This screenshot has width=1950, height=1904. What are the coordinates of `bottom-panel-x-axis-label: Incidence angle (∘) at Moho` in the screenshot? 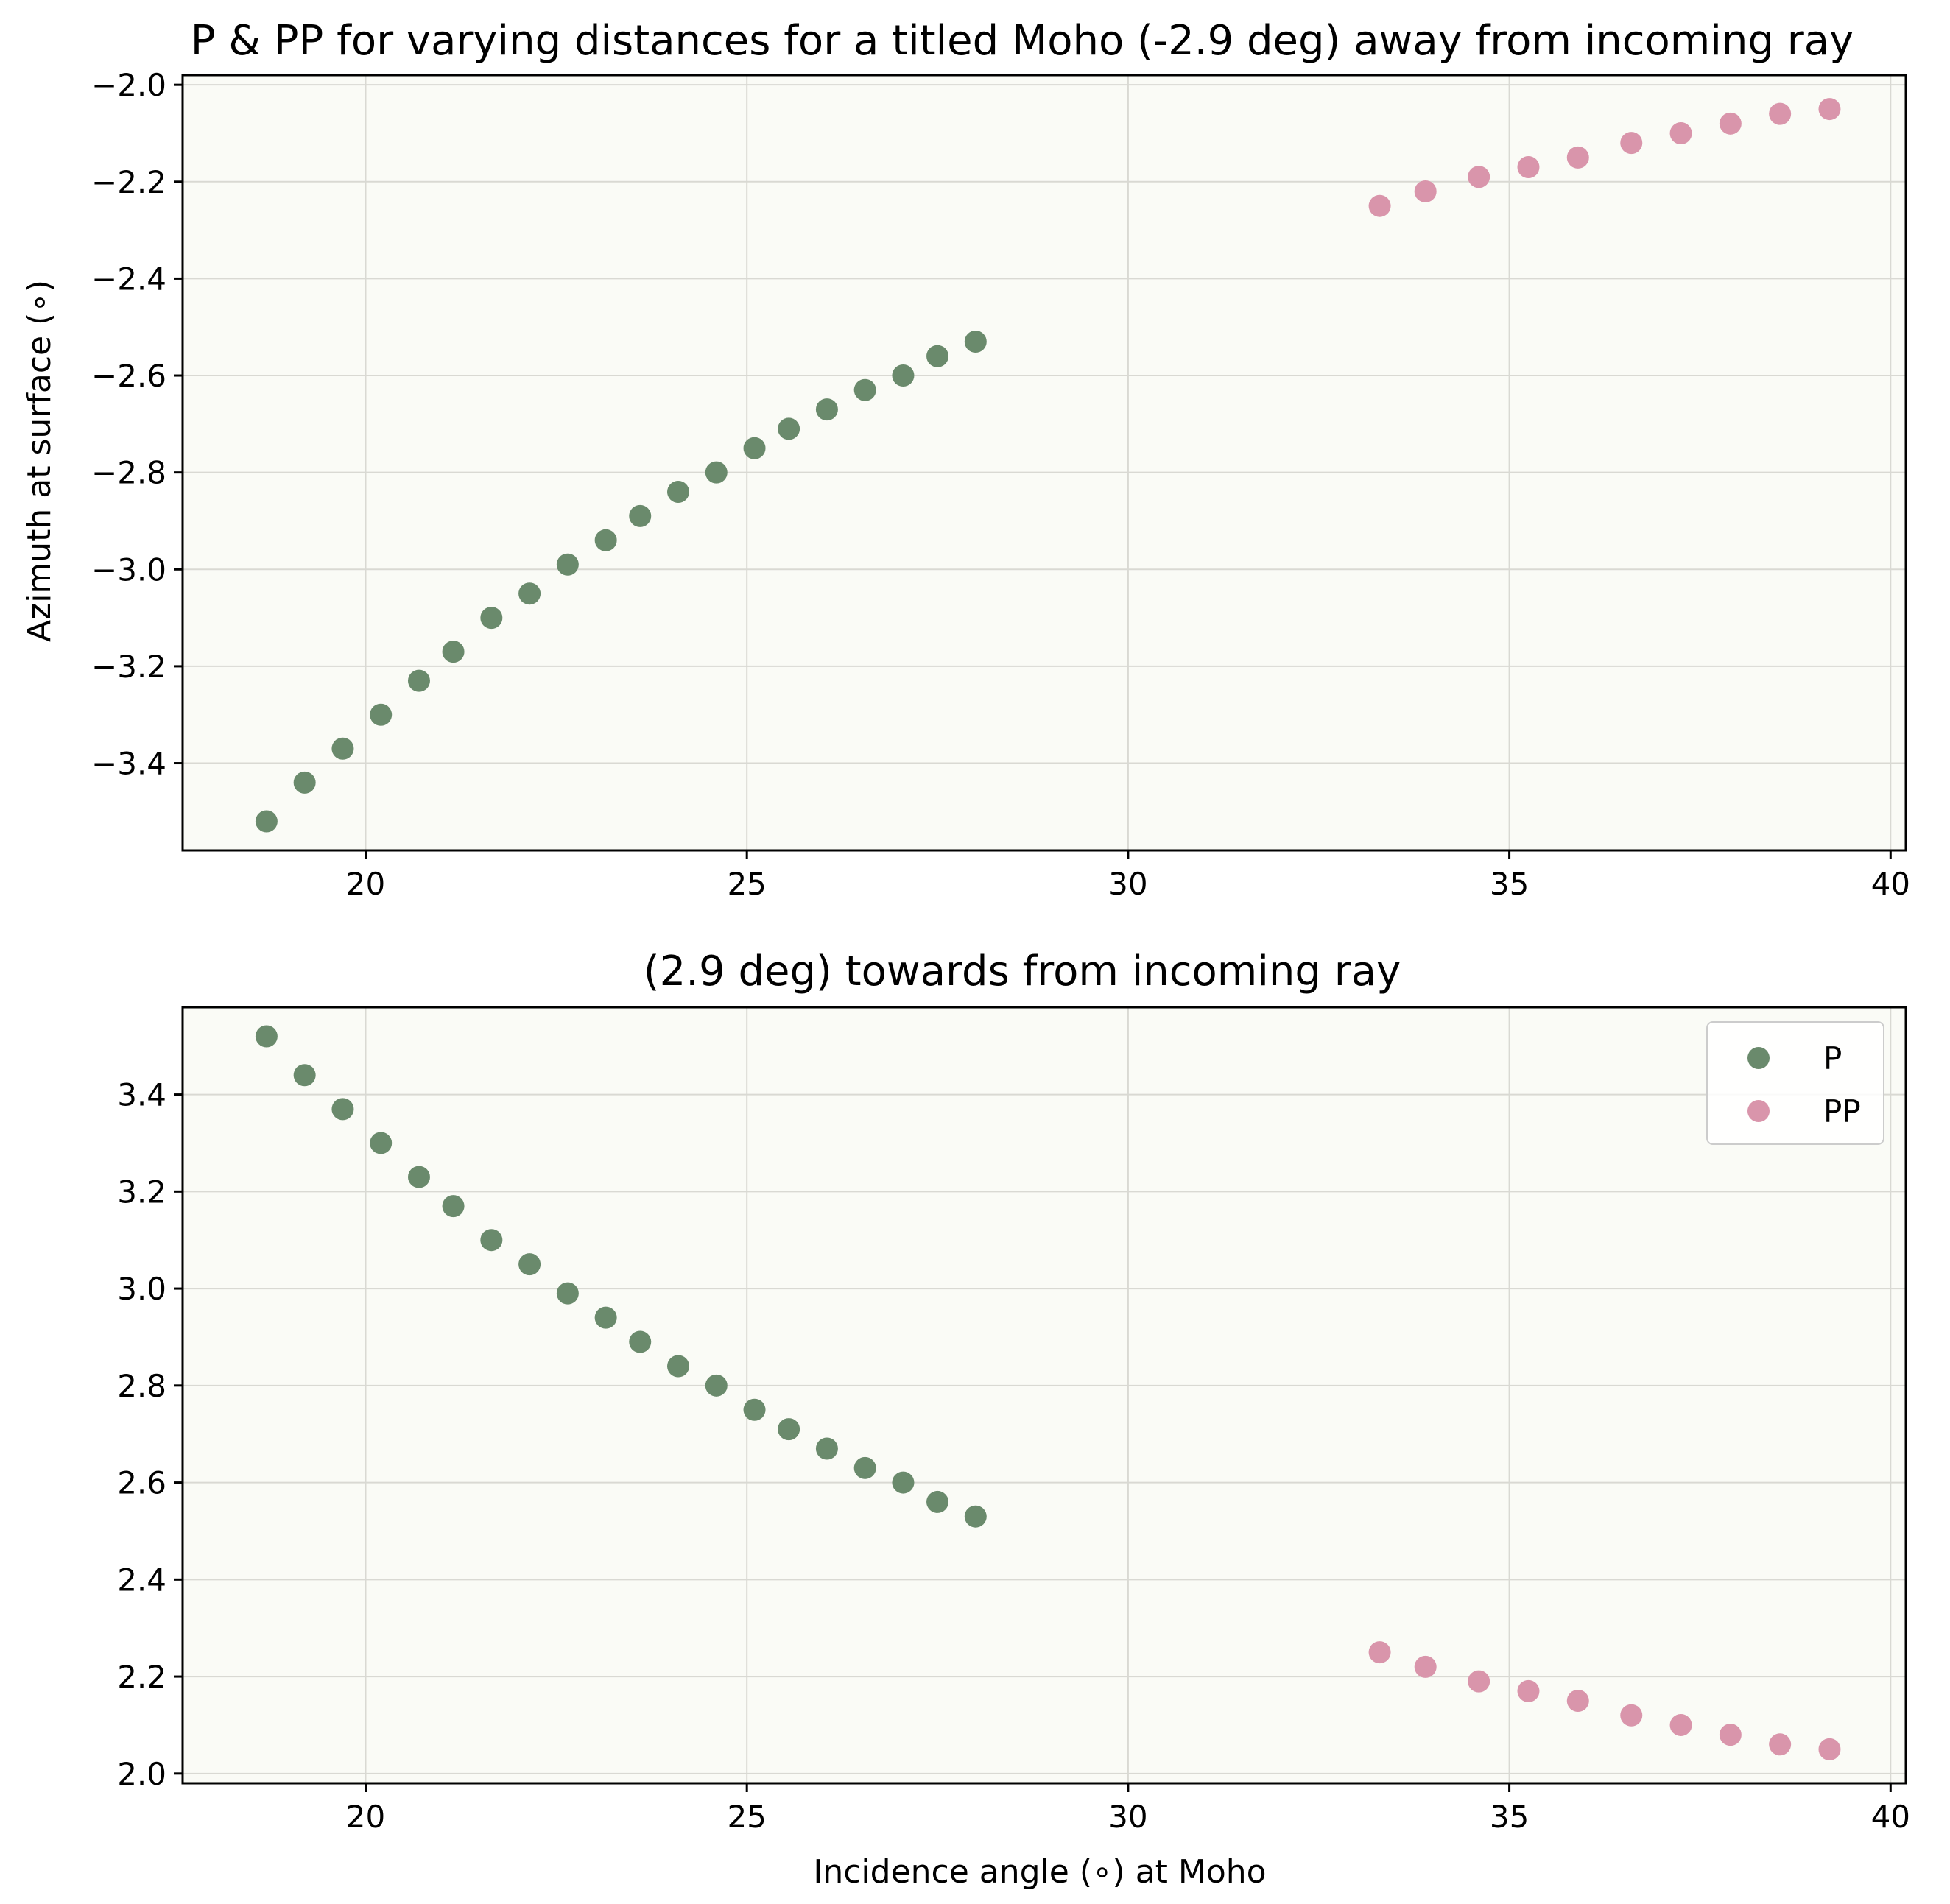 It's located at (1039, 1872).